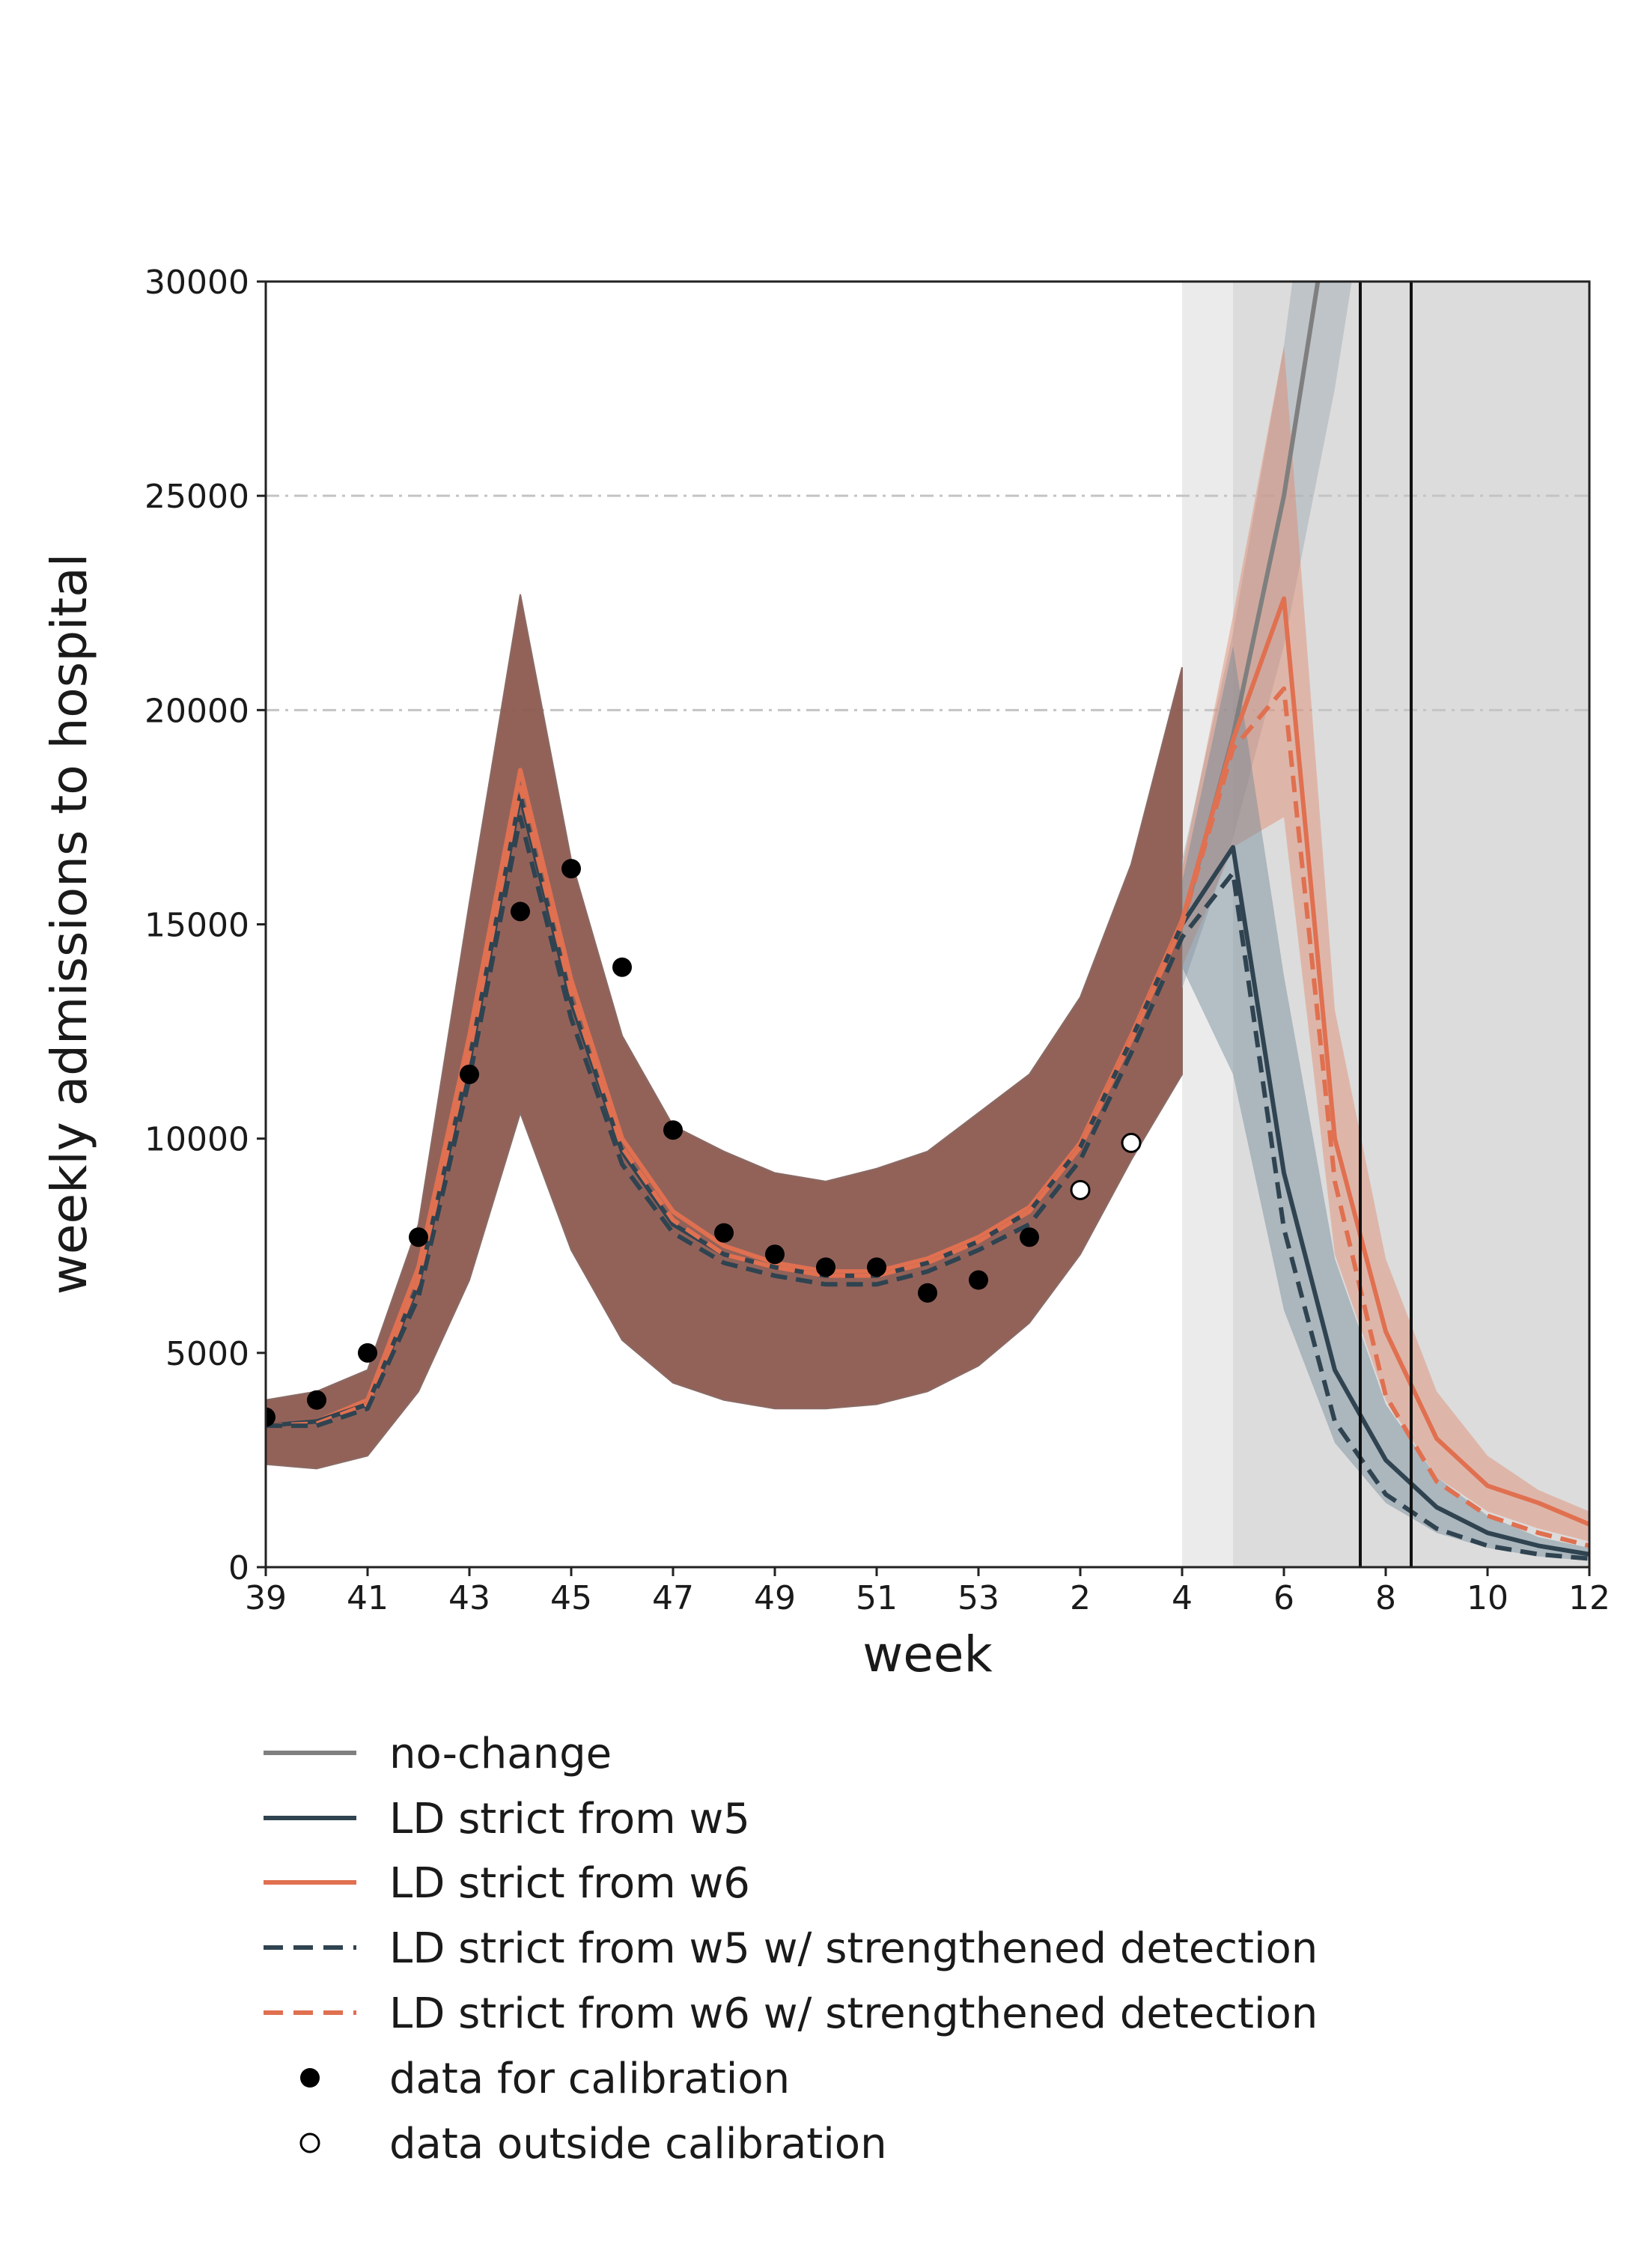 This screenshot has height=2268, width=1647. I want to click on x-tick-label: 4, so click(1182, 1598).